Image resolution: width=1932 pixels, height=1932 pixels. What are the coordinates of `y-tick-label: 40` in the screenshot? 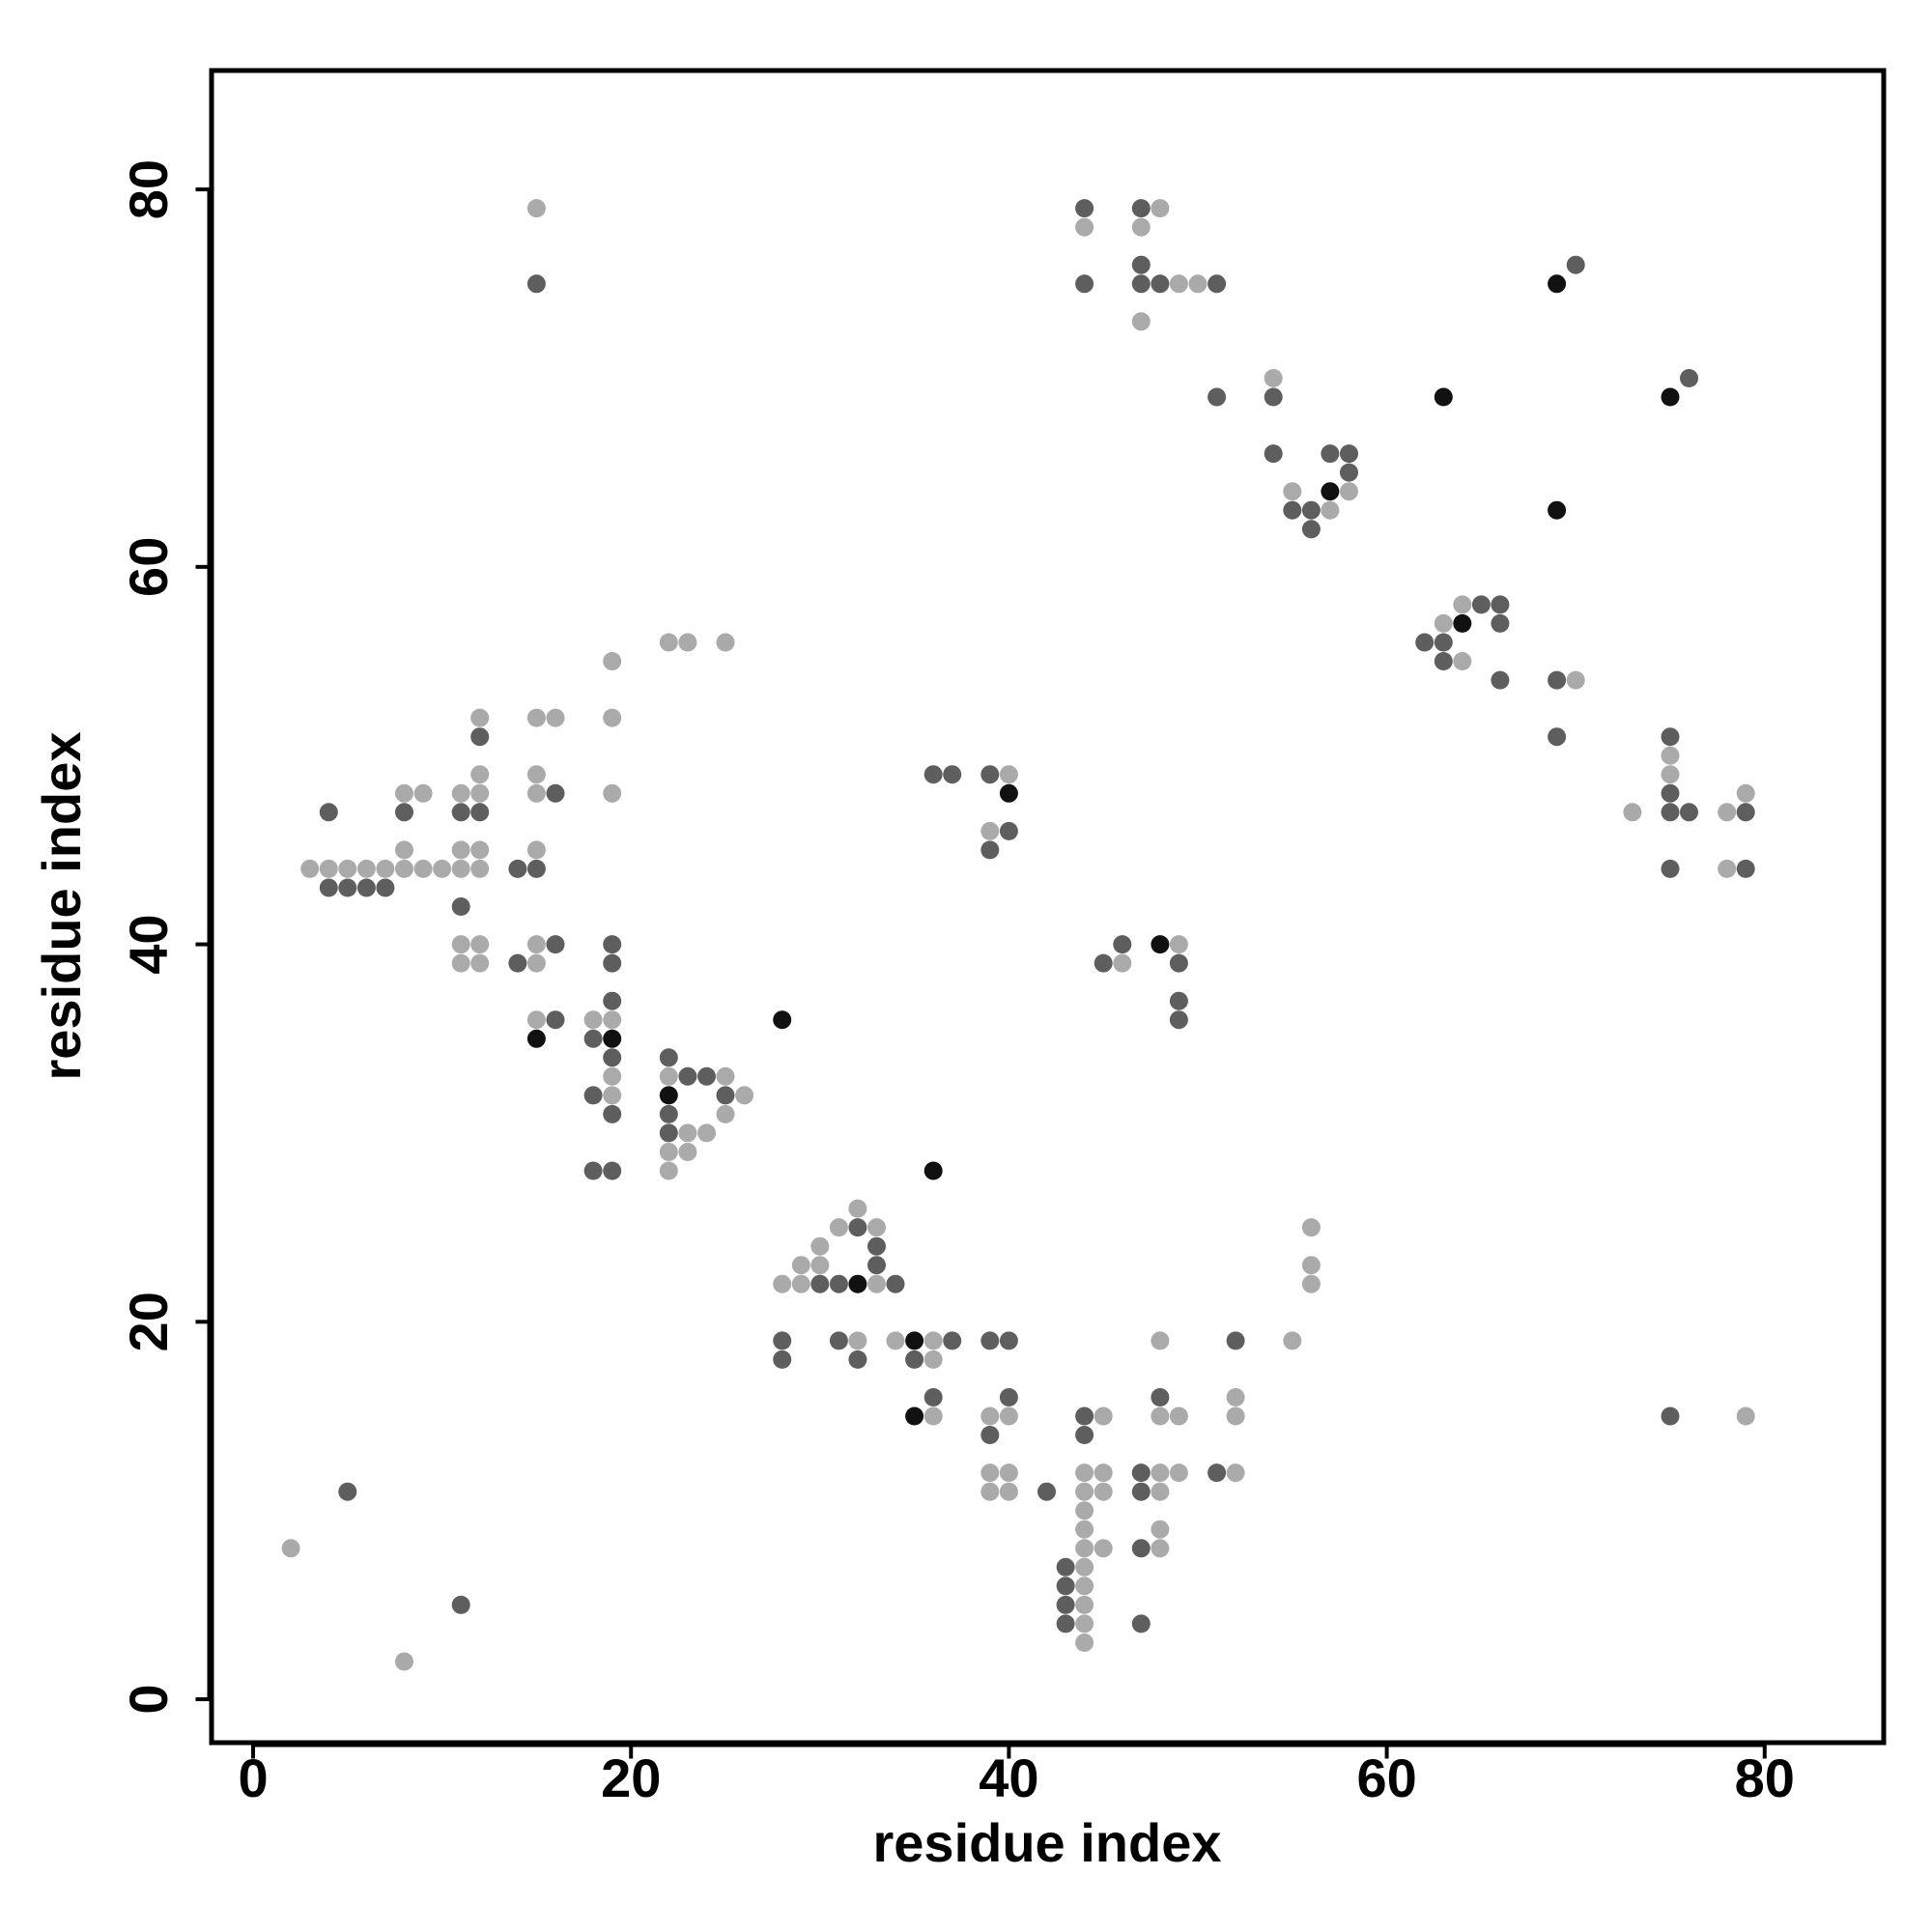 It's located at (148, 944).